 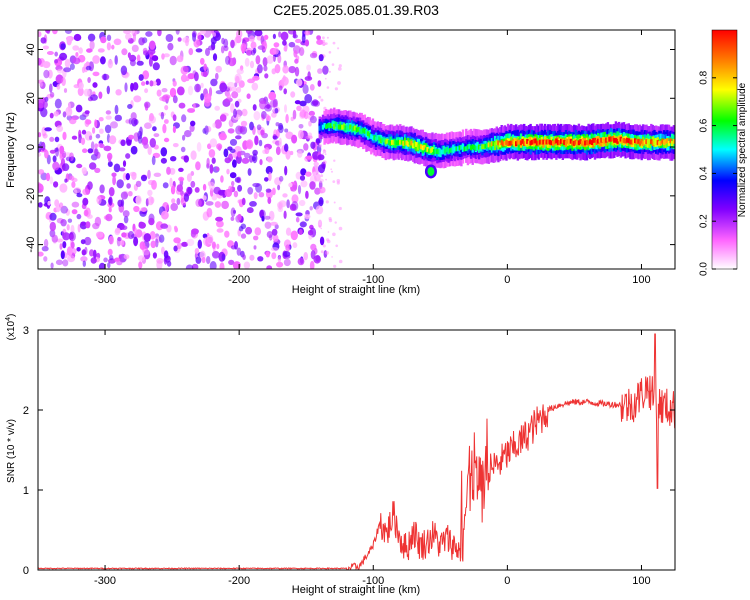 I want to click on x-tick-label: 0, so click(x=507, y=280).